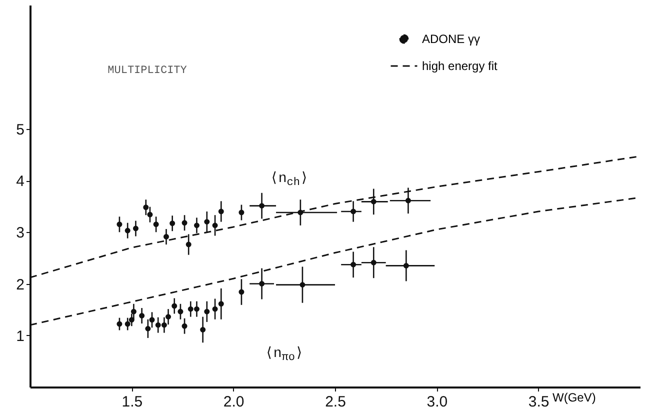 The width and height of the screenshot is (647, 411). I want to click on y-tick-label: 1, so click(20, 336).